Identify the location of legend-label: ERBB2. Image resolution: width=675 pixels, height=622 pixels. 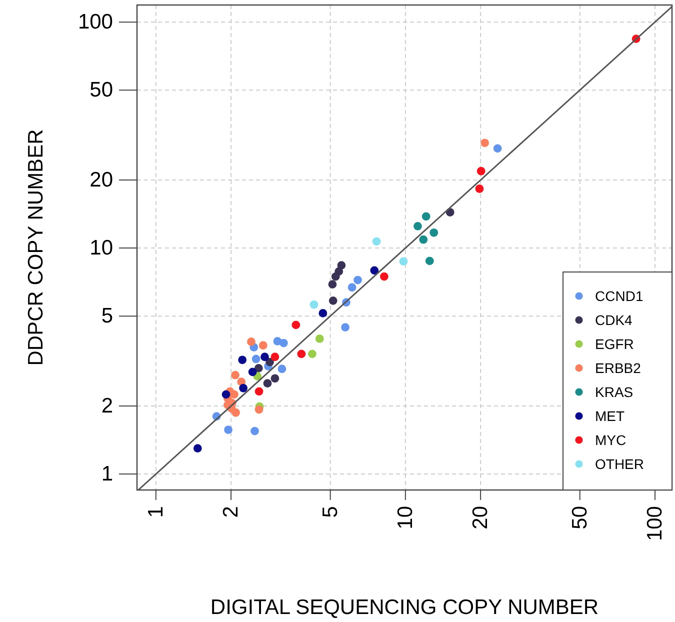
(618, 368).